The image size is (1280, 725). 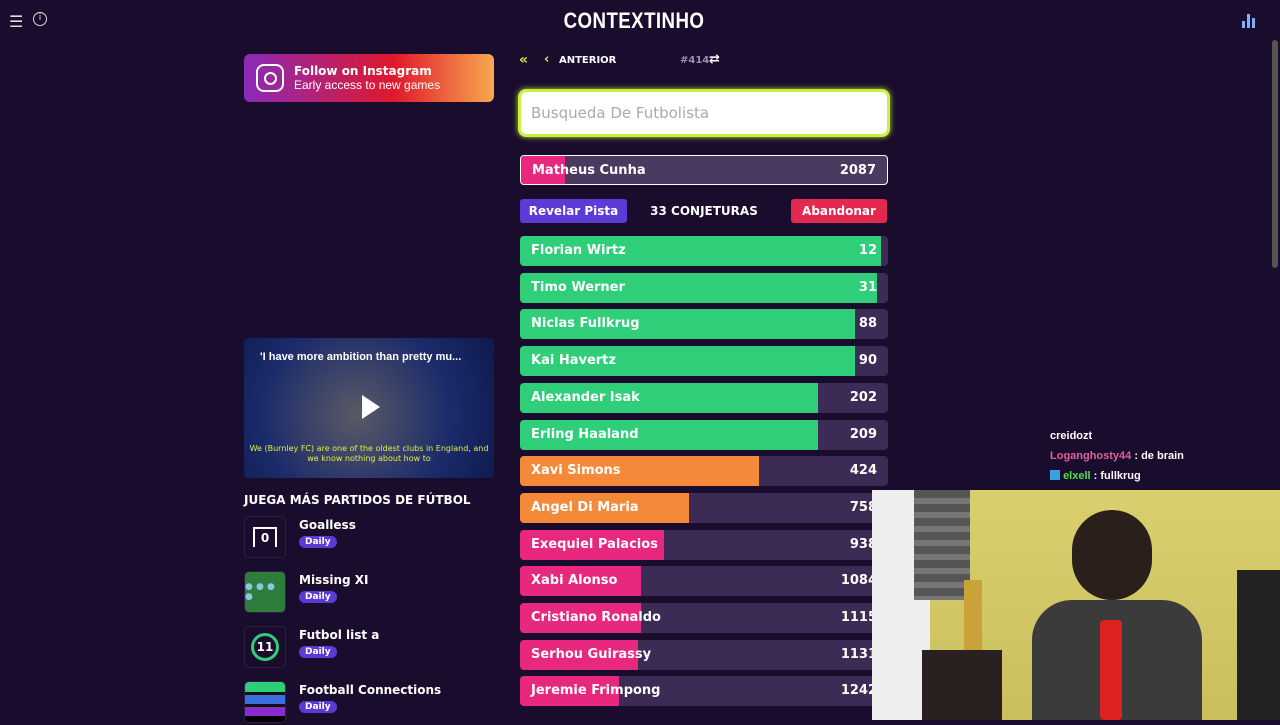 What do you see at coordinates (367, 85) in the screenshot?
I see `promo-subtitle: Early access to new games` at bounding box center [367, 85].